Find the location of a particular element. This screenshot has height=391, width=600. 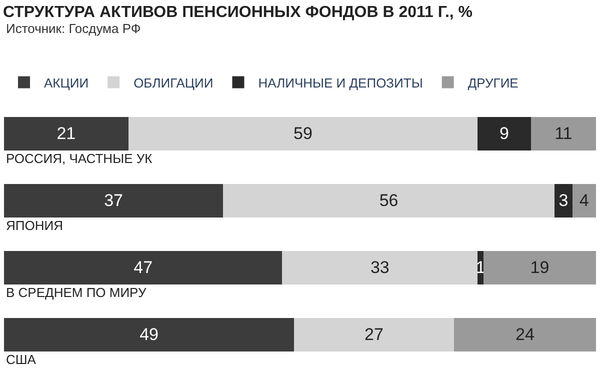

data-label: 11 is located at coordinates (563, 134).